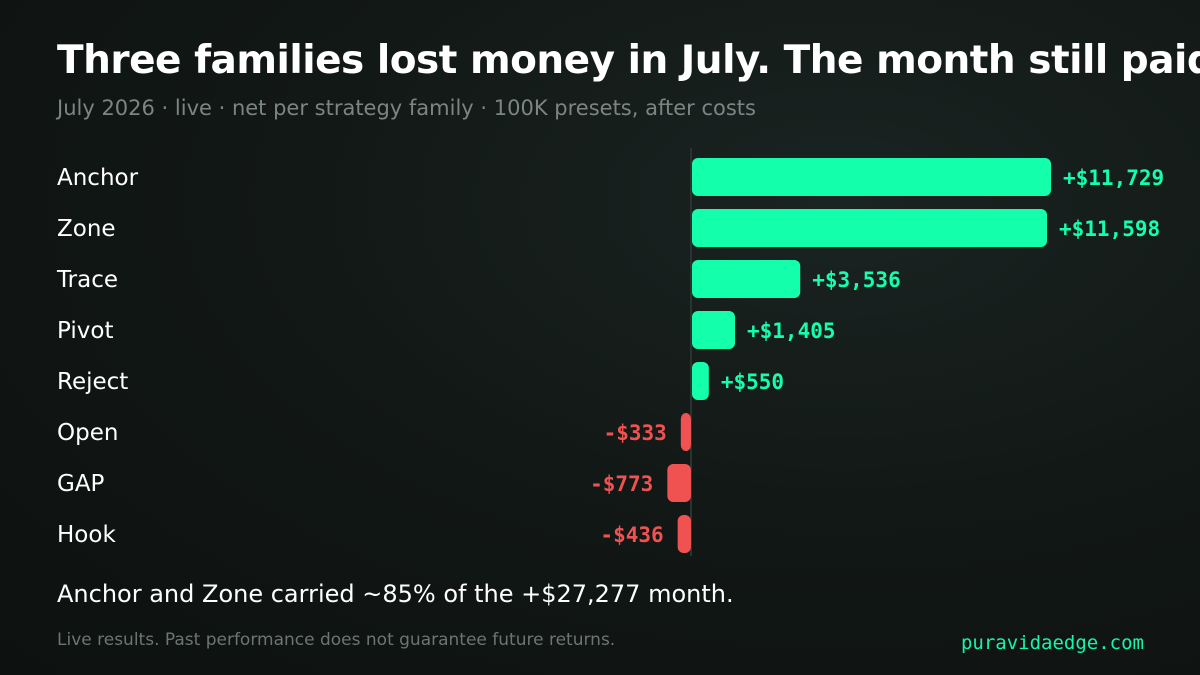 The image size is (1200, 675). I want to click on category-label-anchor: Anchor, so click(98, 178).